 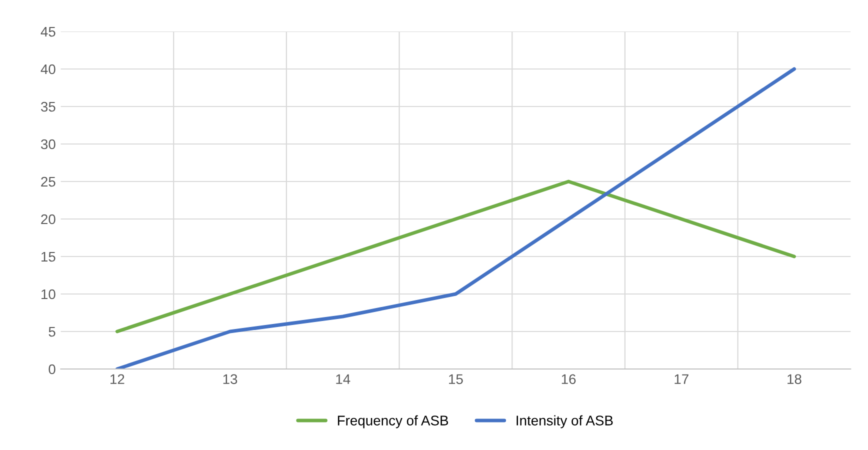 What do you see at coordinates (48, 31) in the screenshot?
I see `y-tick-label: 45` at bounding box center [48, 31].